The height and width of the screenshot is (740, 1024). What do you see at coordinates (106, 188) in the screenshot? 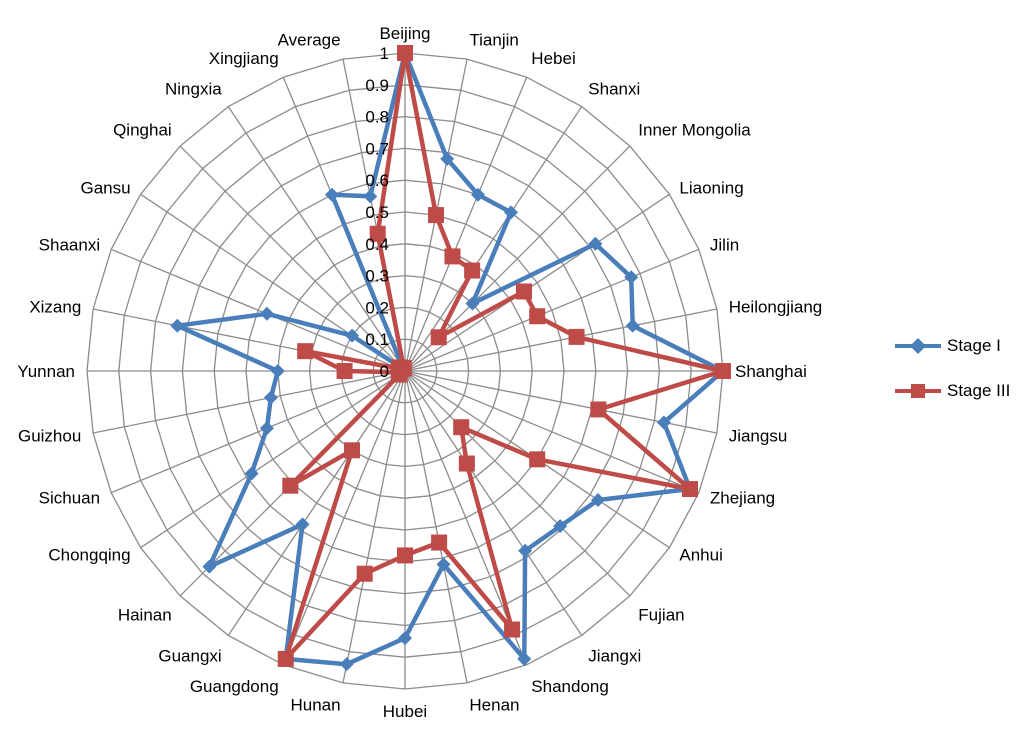
I see `category-label: Gansu` at bounding box center [106, 188].